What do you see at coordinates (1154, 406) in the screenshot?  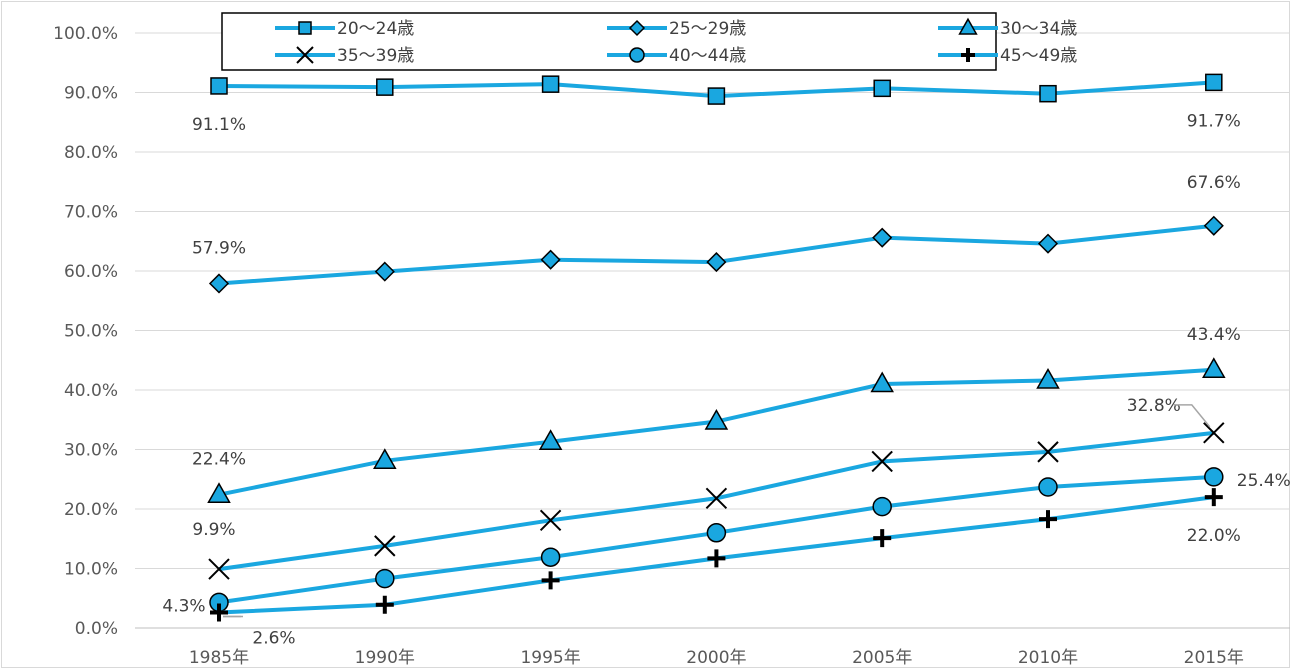 I see `data-label: 32.8%` at bounding box center [1154, 406].